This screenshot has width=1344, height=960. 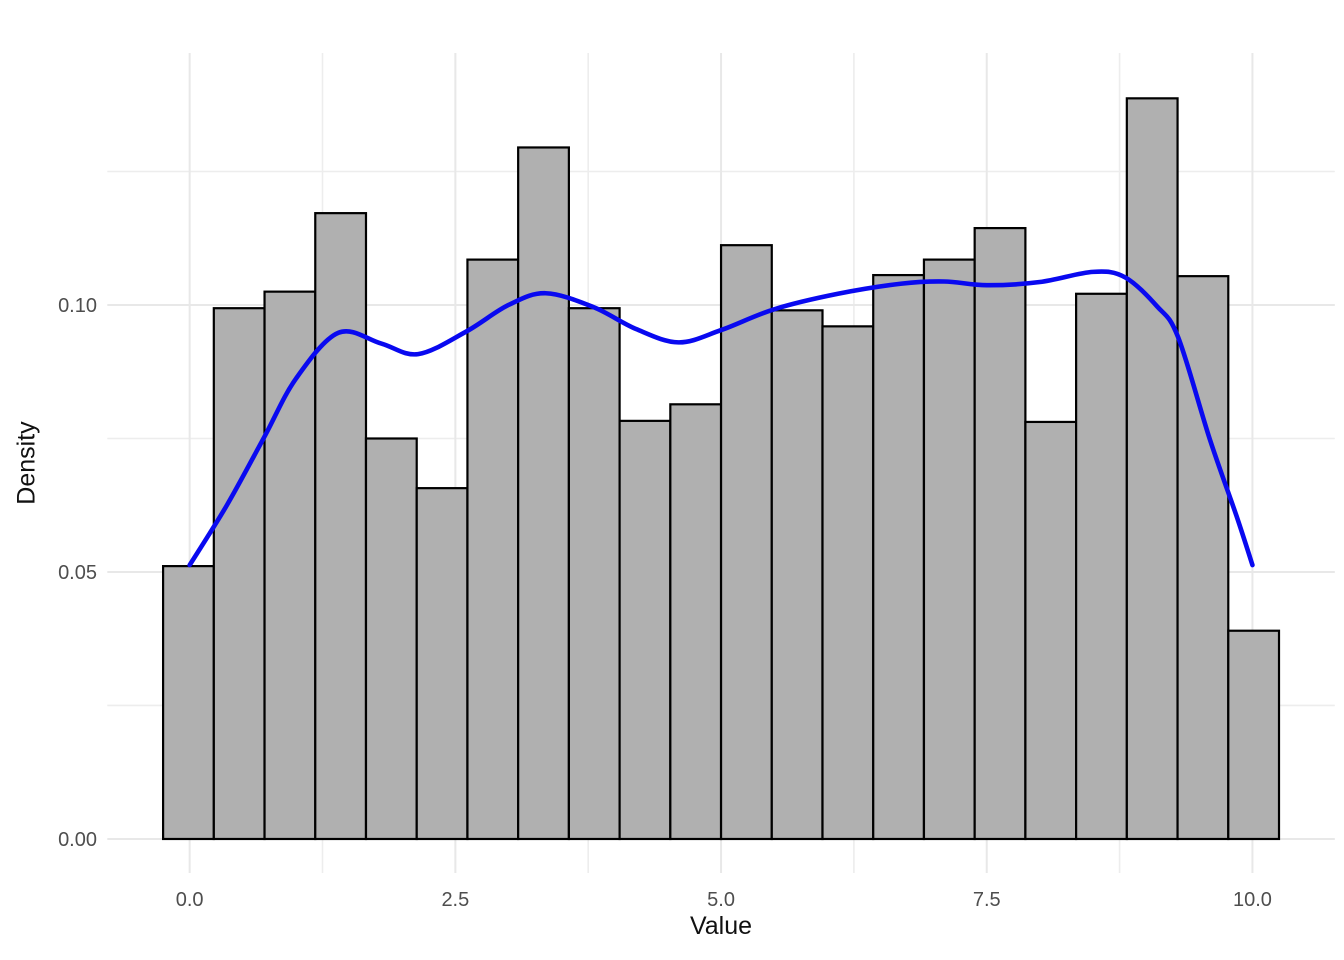 What do you see at coordinates (721, 900) in the screenshot?
I see `x-tick-label: 5.0` at bounding box center [721, 900].